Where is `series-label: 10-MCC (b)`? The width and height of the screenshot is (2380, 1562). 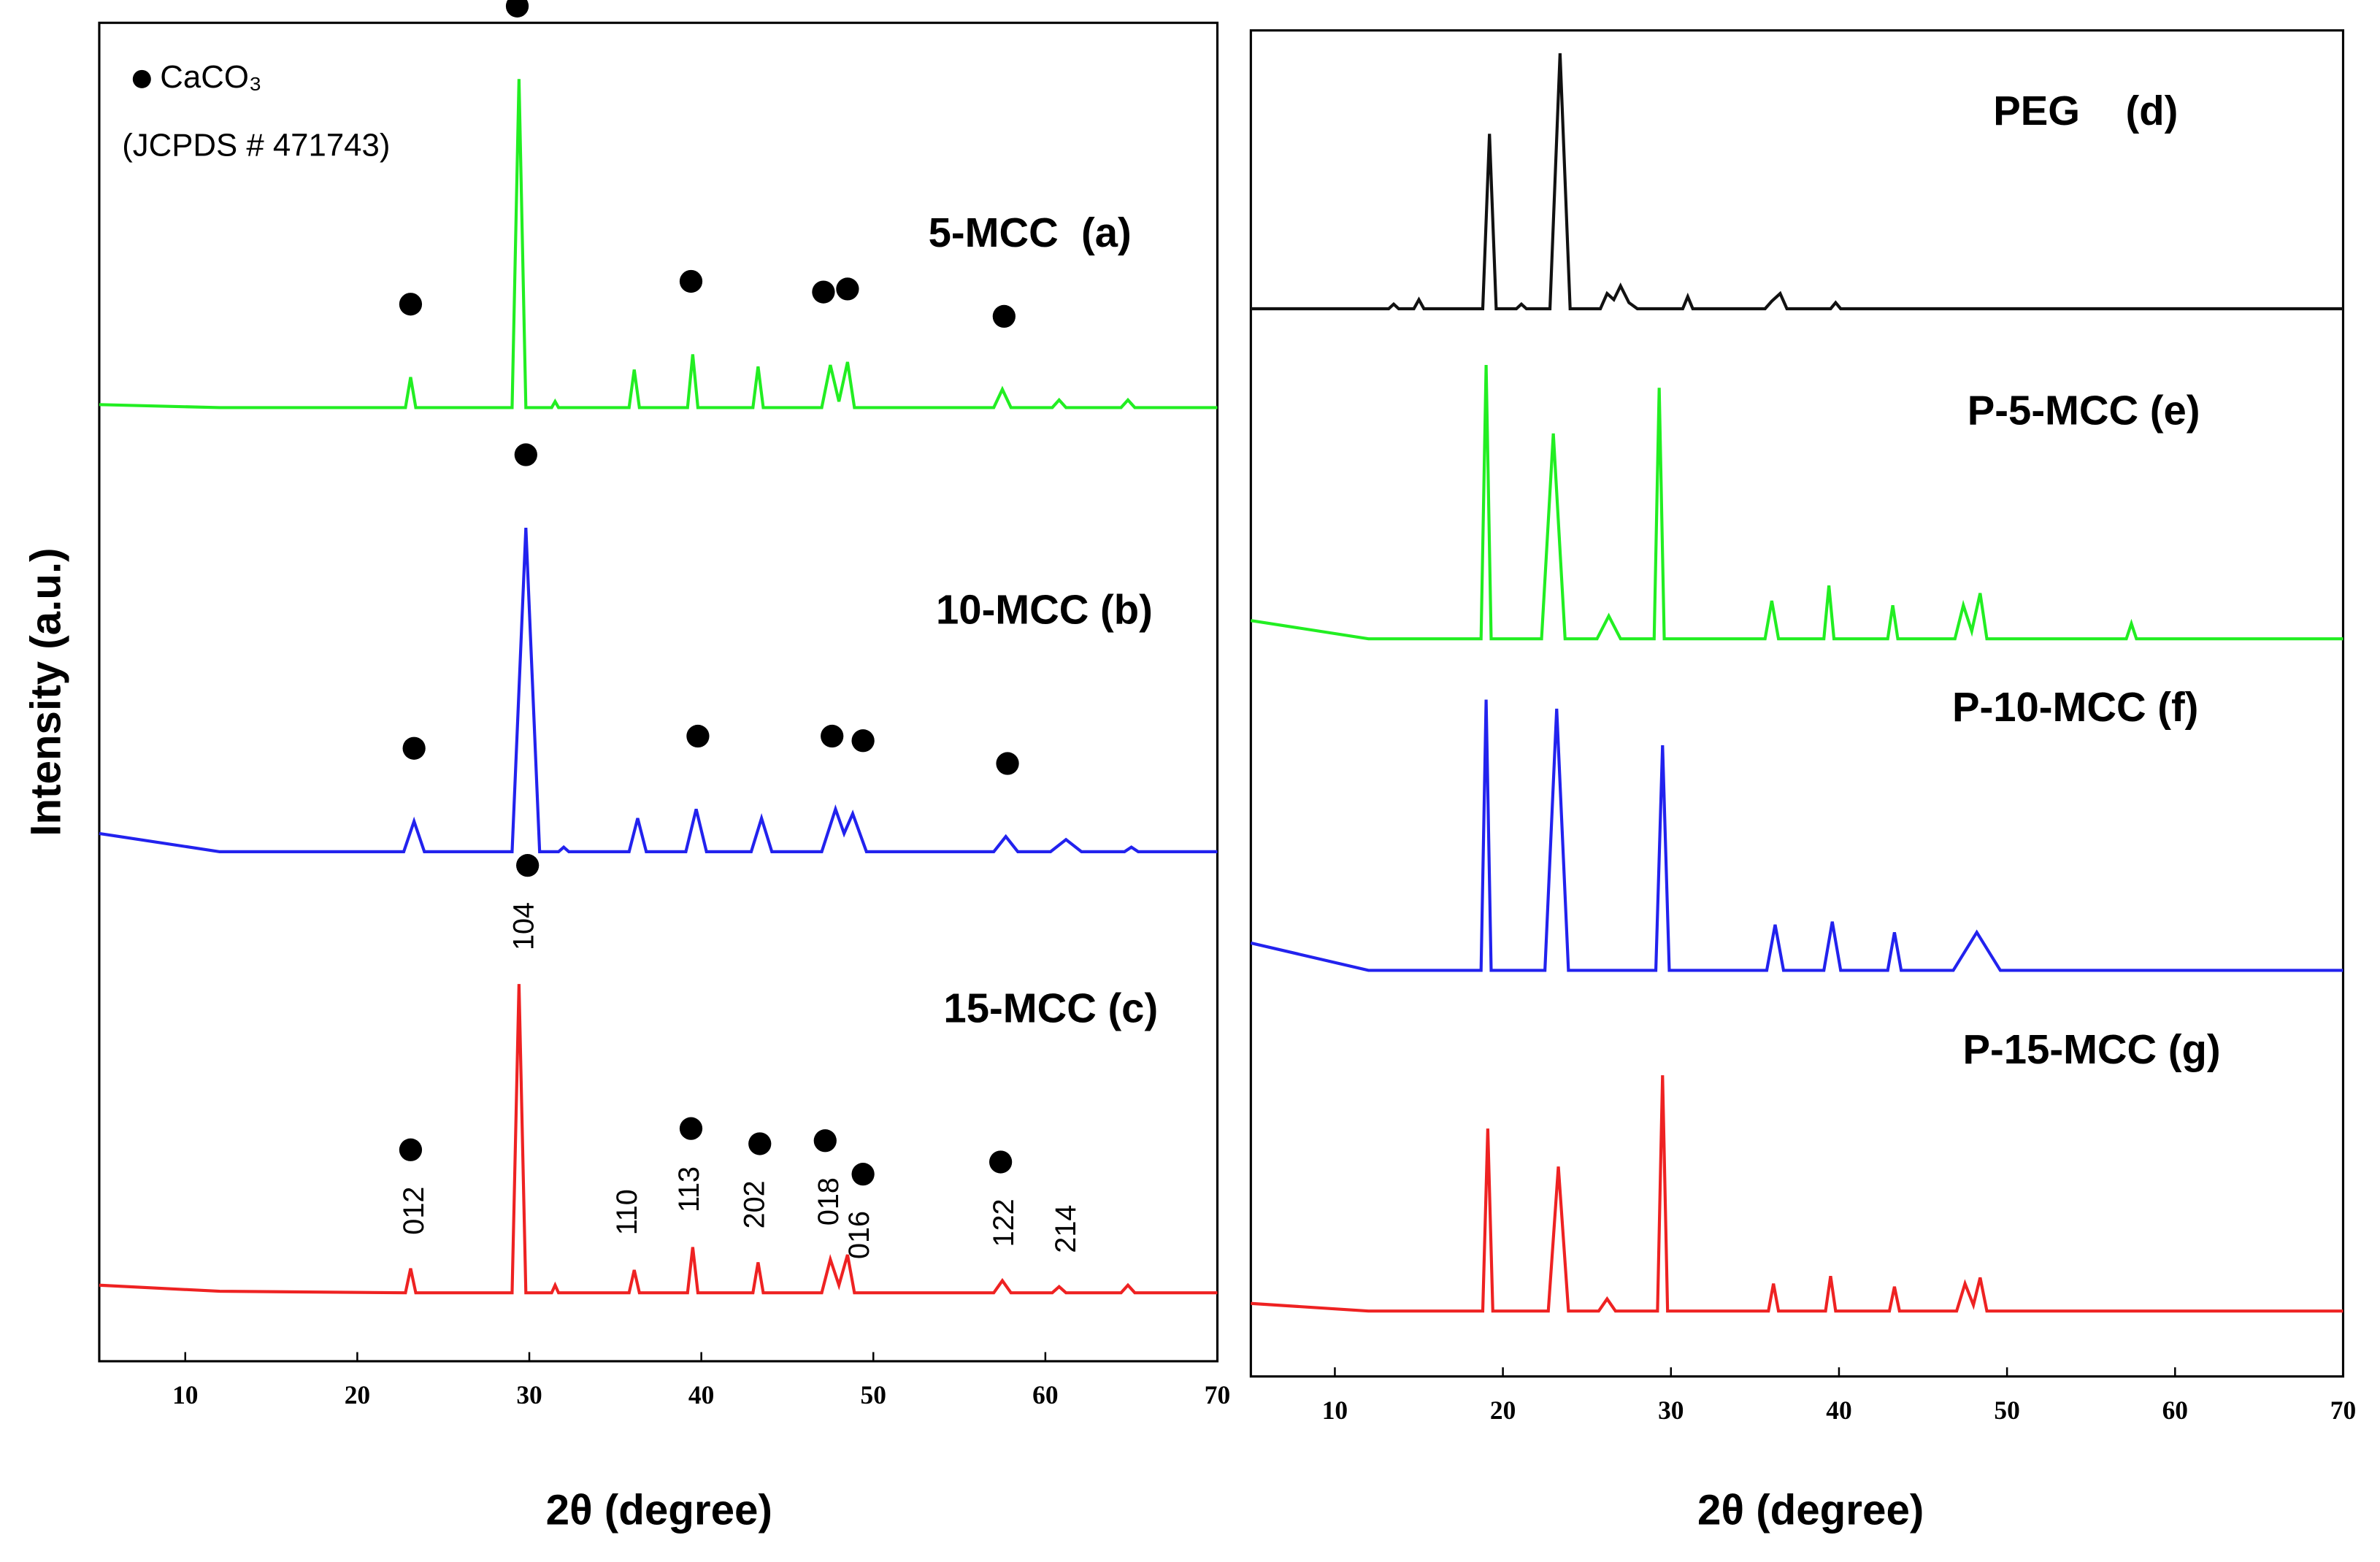
series-label: 10-MCC (b) is located at coordinates (1044, 610).